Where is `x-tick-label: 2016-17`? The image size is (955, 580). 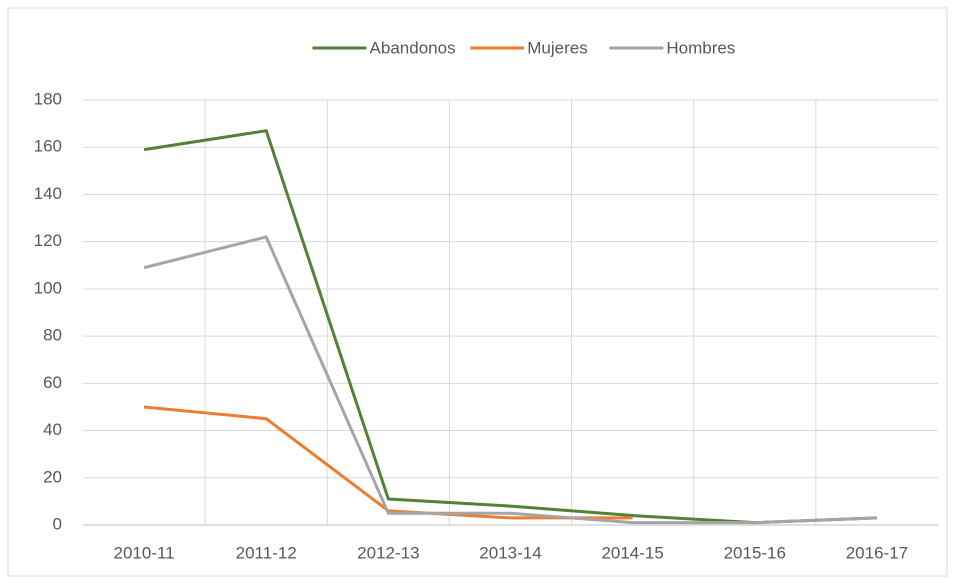
x-tick-label: 2016-17 is located at coordinates (877, 552).